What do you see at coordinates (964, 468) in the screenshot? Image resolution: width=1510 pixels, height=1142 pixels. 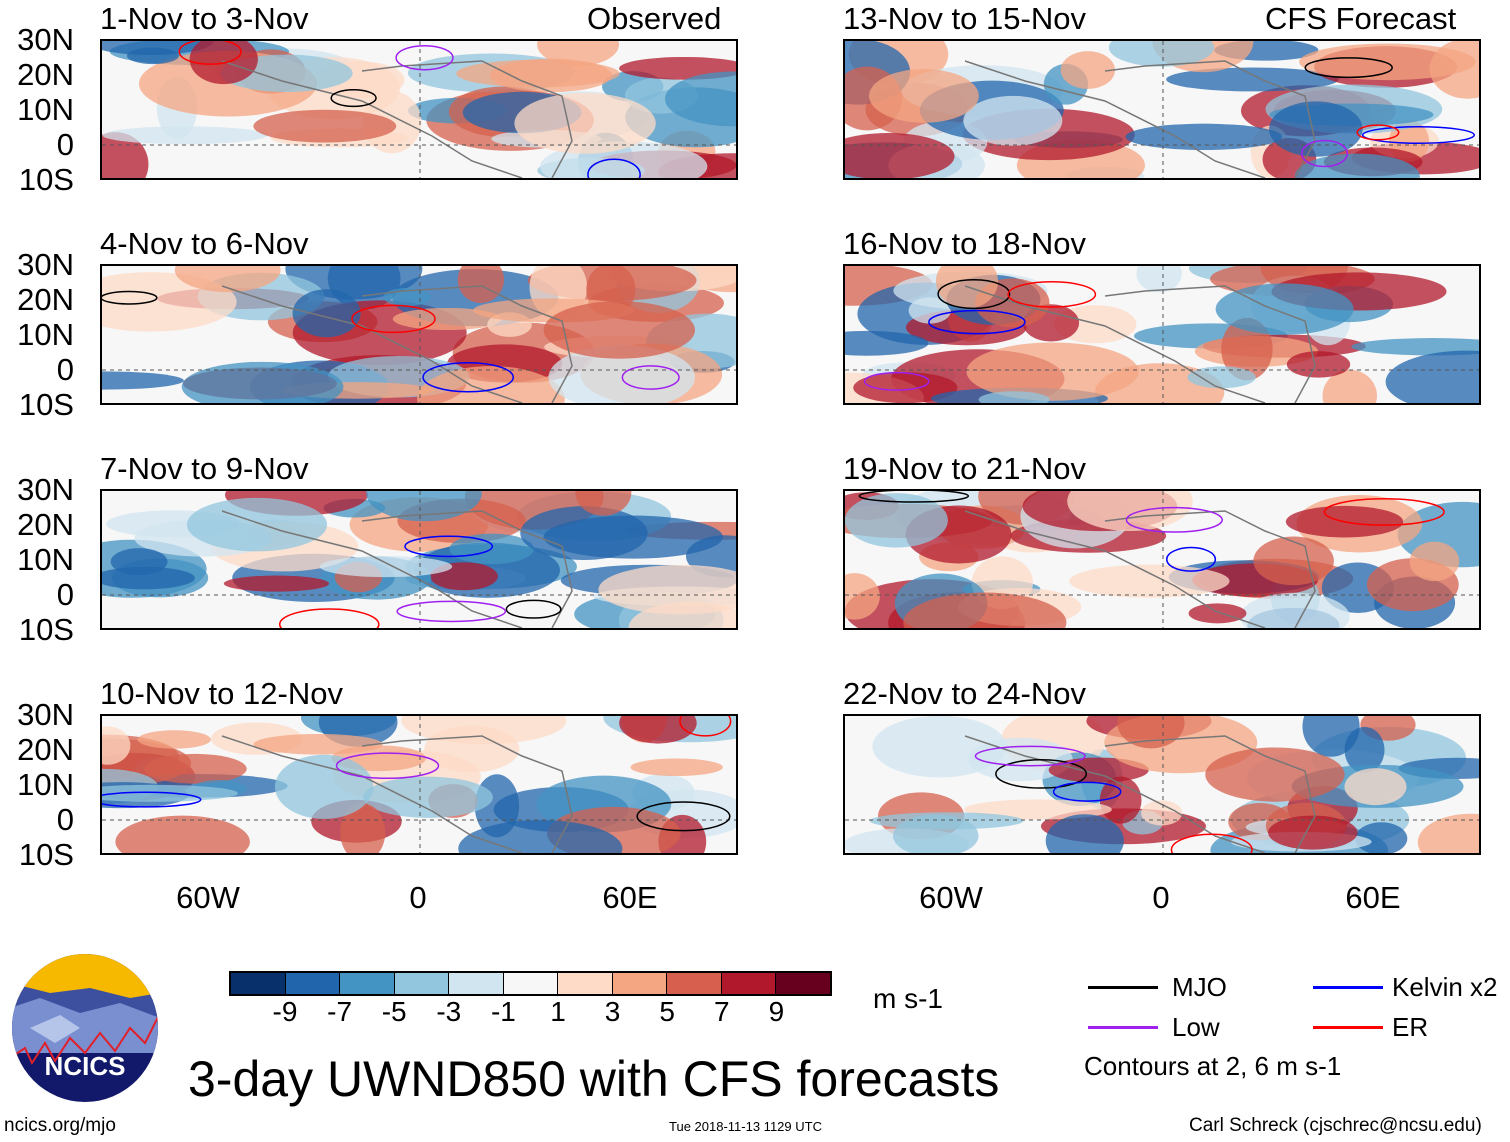 I see `panel-title: 19-Nov to 21-Nov` at bounding box center [964, 468].